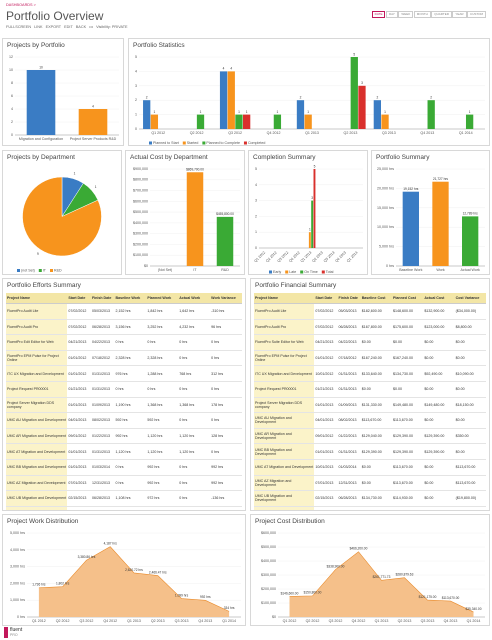 The height and width of the screenshot is (640, 492). I want to click on data-label: 5, so click(354, 54).